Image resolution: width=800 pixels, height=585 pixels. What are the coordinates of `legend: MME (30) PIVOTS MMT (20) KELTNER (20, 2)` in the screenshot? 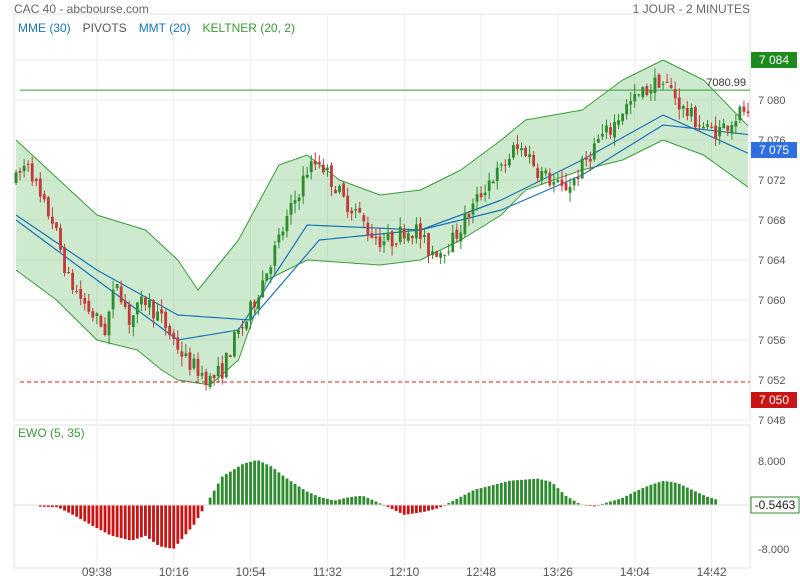 It's located at (156, 28).